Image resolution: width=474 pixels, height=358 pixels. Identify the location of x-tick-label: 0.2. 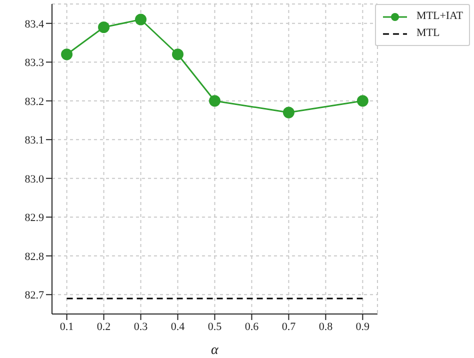
(103, 326).